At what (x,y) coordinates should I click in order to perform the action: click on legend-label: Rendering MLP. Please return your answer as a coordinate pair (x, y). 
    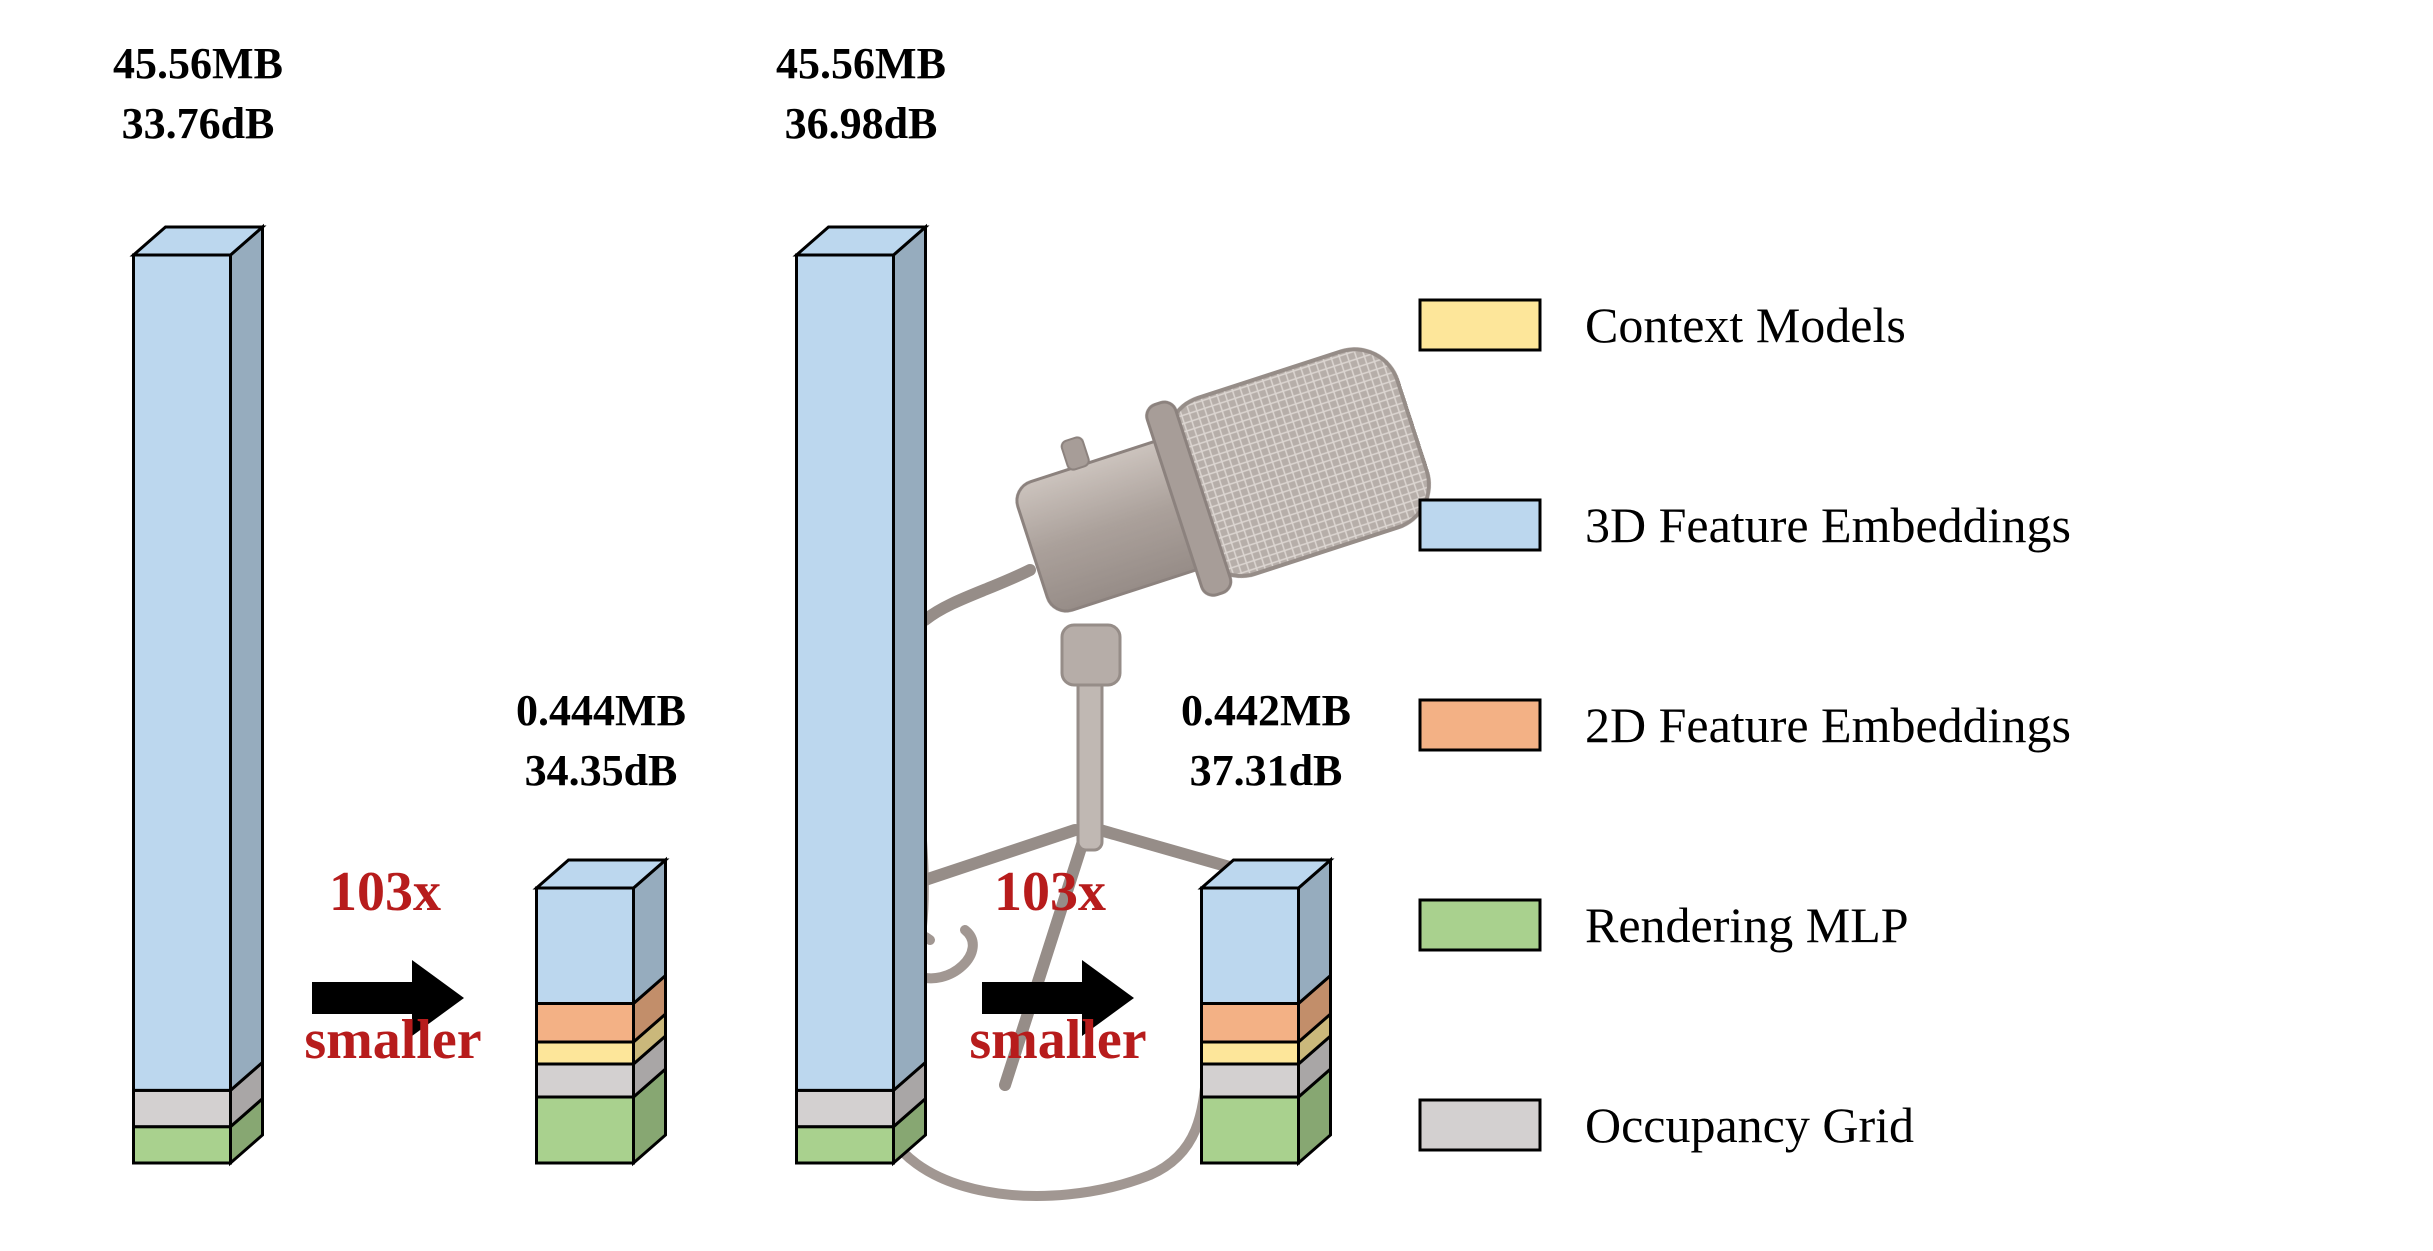
    Looking at the image, I should click on (1747, 925).